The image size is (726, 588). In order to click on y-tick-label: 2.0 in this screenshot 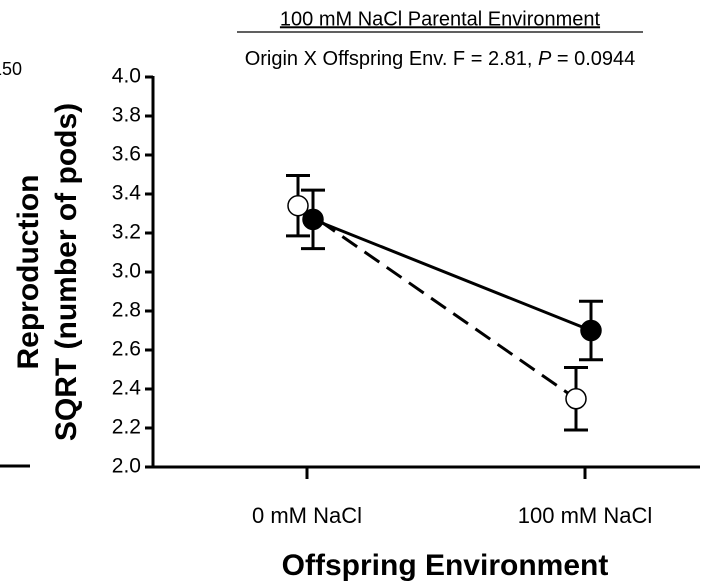, I will do `click(126, 466)`.